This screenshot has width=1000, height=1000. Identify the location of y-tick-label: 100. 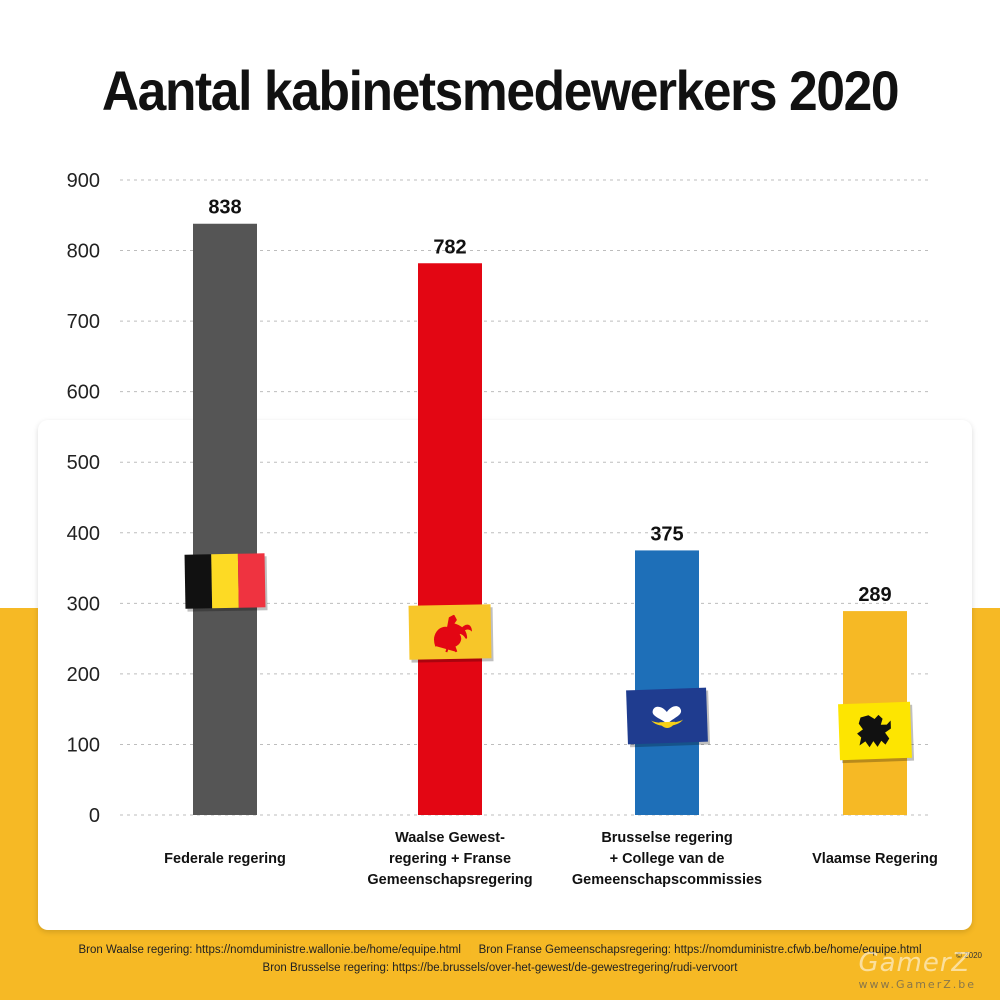
(83, 745).